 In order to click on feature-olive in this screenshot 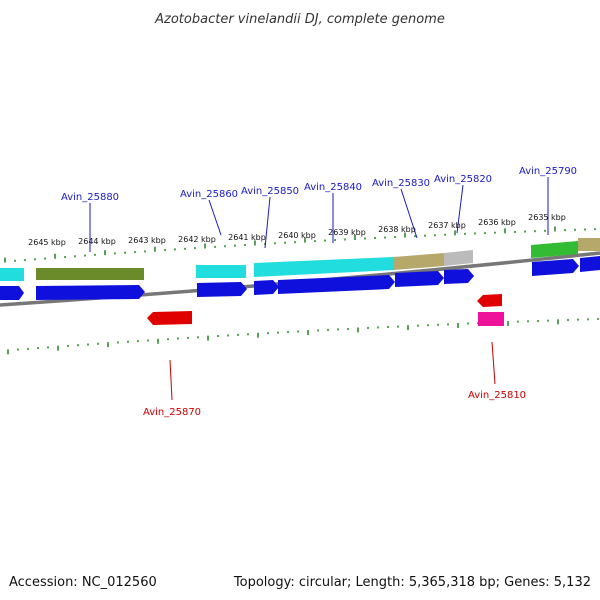, I will do `click(90, 274)`.